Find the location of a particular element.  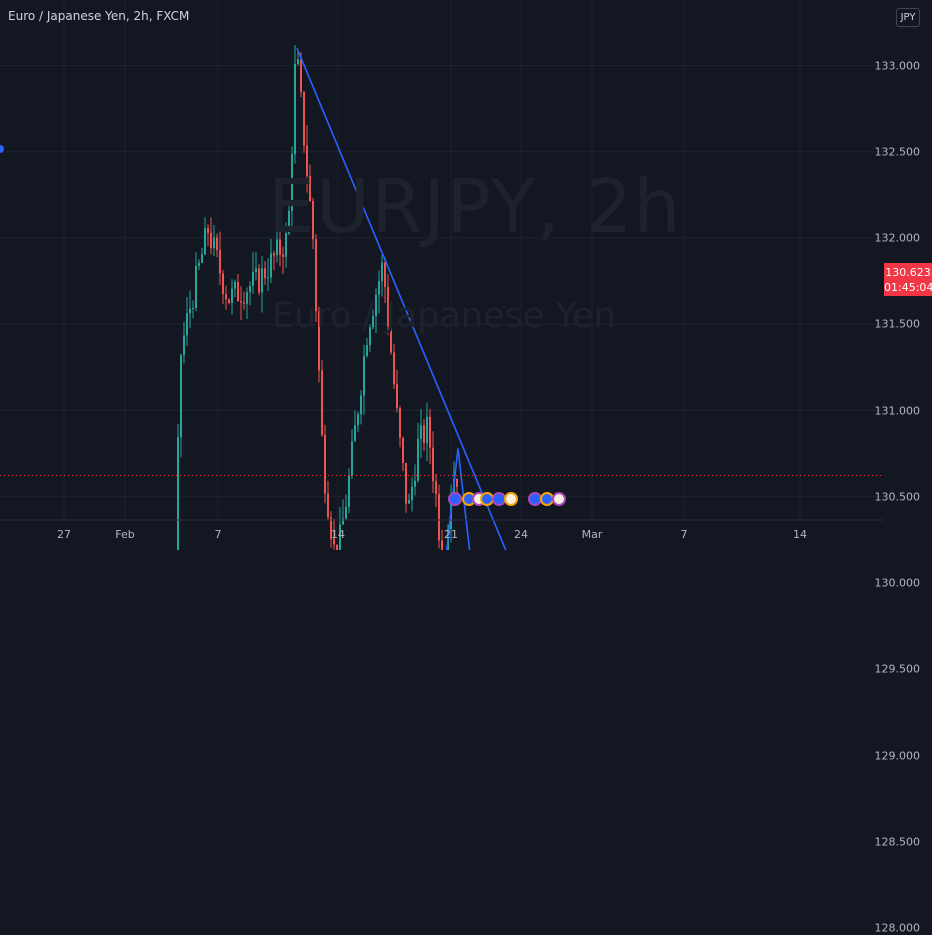

x-tick-label: 7 is located at coordinates (684, 534).